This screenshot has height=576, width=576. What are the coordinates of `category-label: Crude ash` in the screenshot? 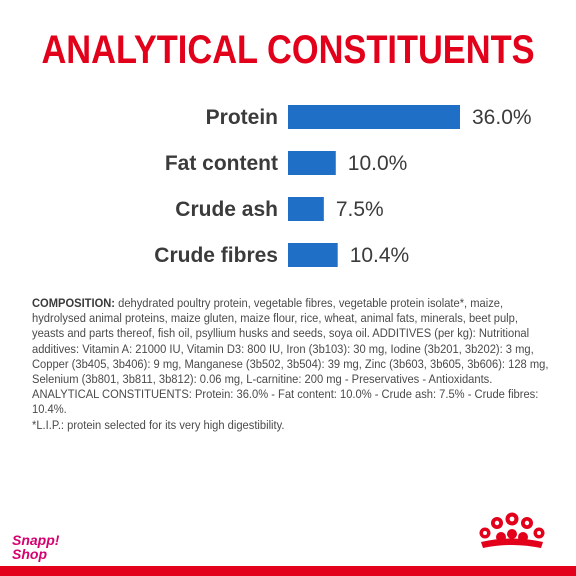 It's located at (226, 209).